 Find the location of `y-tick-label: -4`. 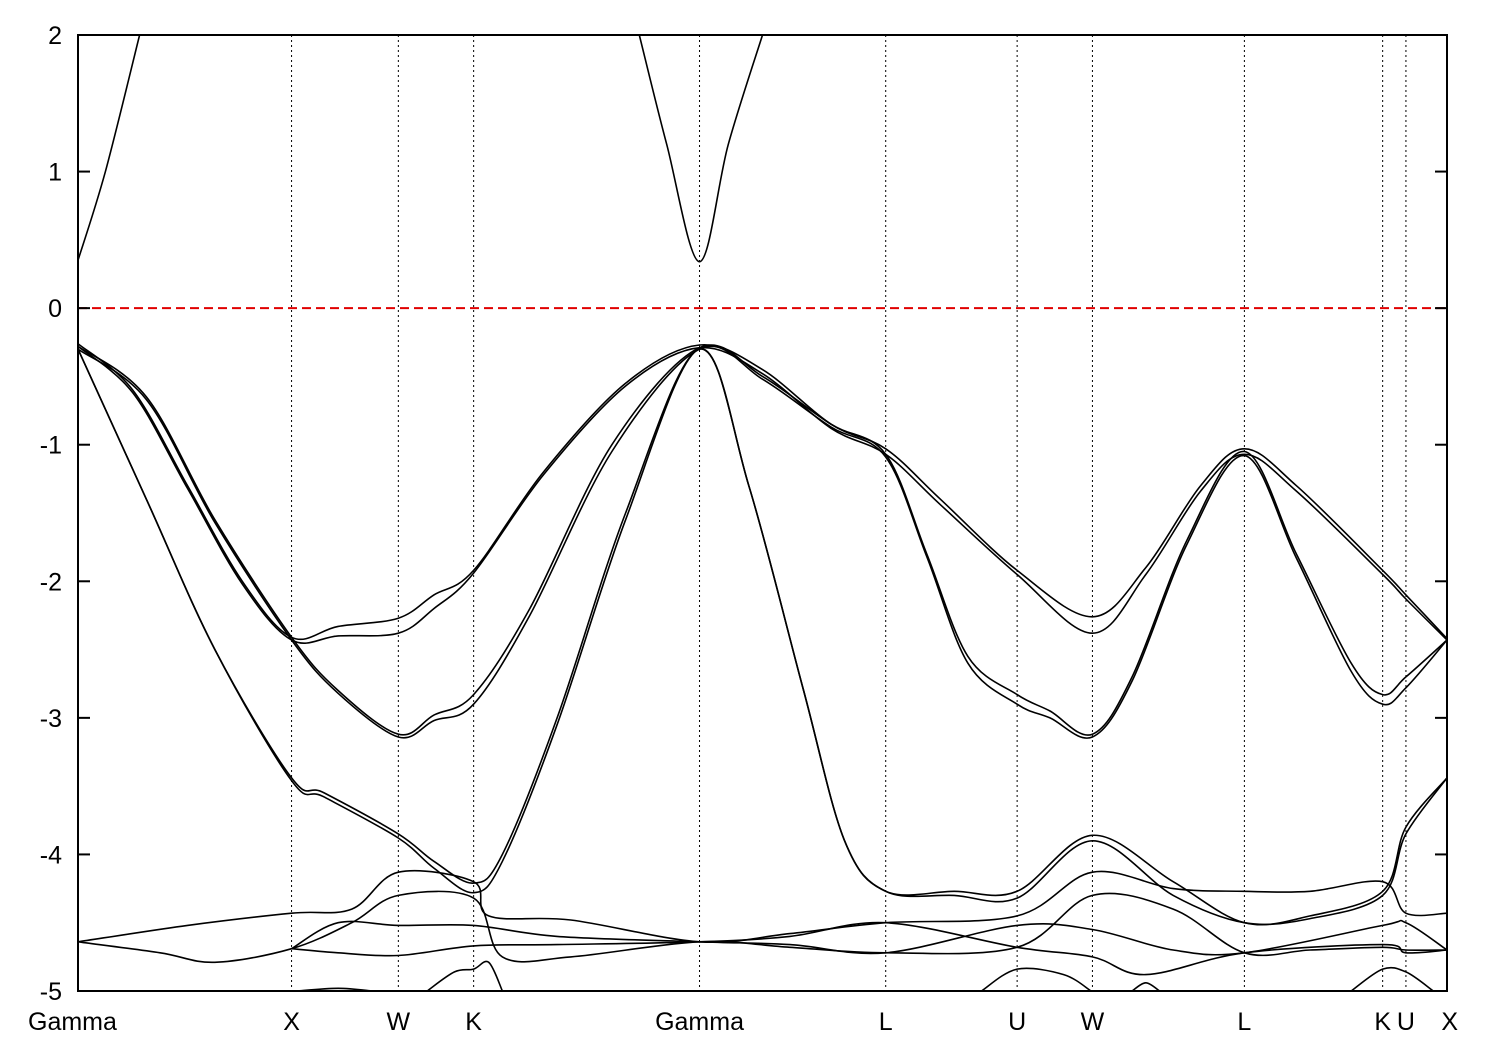

y-tick-label: -4 is located at coordinates (51, 855).